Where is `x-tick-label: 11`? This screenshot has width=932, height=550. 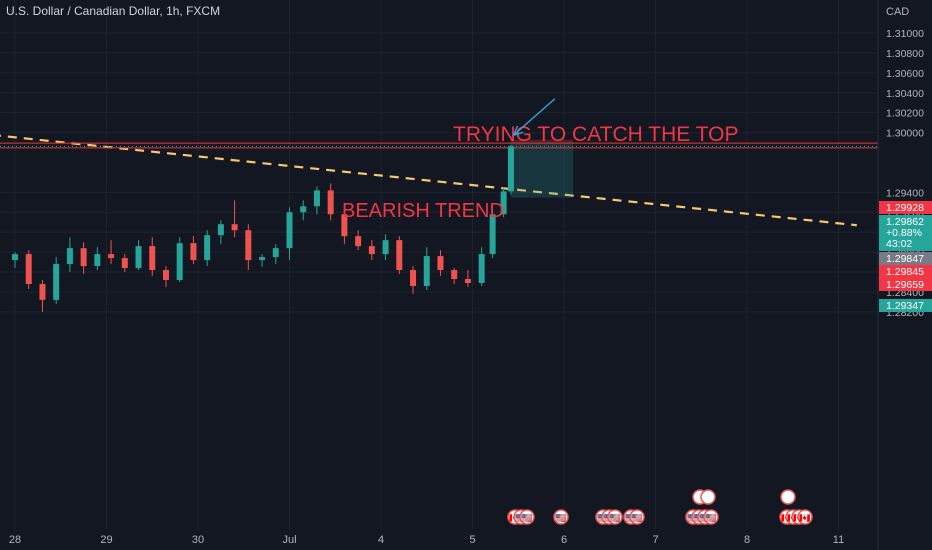
x-tick-label: 11 is located at coordinates (838, 540).